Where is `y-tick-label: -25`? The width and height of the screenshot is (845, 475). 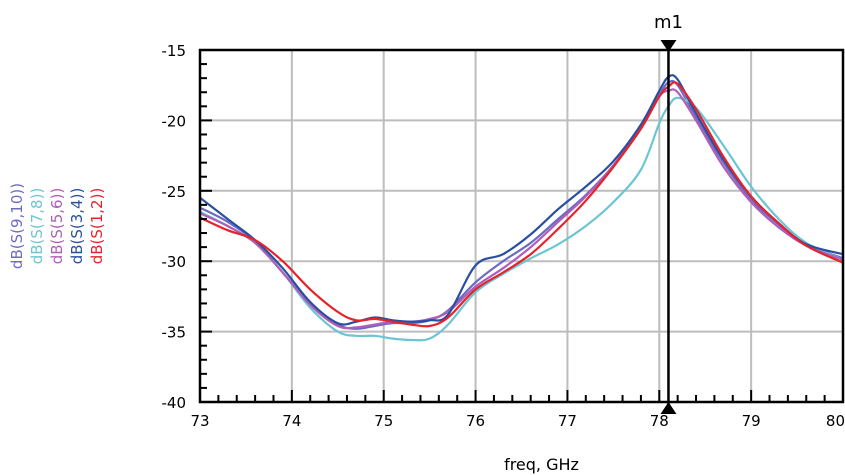 y-tick-label: -25 is located at coordinates (174, 192).